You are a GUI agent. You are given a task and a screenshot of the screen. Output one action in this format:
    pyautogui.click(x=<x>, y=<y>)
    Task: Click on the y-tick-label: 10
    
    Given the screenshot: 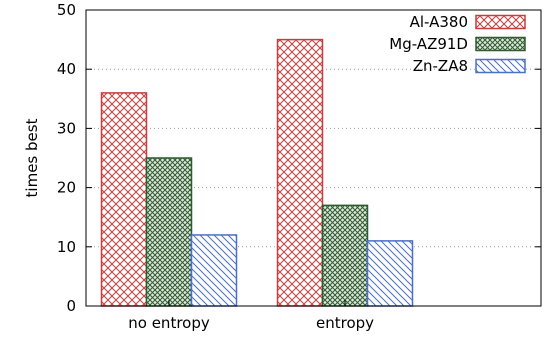 What is the action you would take?
    pyautogui.click(x=66, y=247)
    